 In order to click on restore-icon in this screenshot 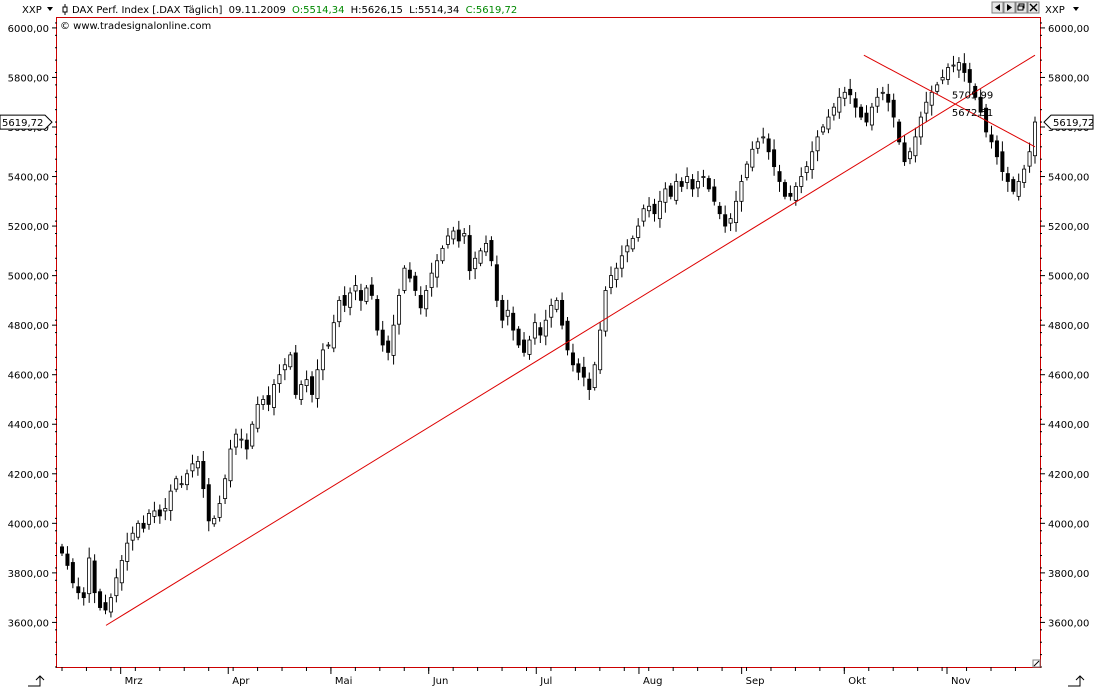, I will do `click(1021, 7)`.